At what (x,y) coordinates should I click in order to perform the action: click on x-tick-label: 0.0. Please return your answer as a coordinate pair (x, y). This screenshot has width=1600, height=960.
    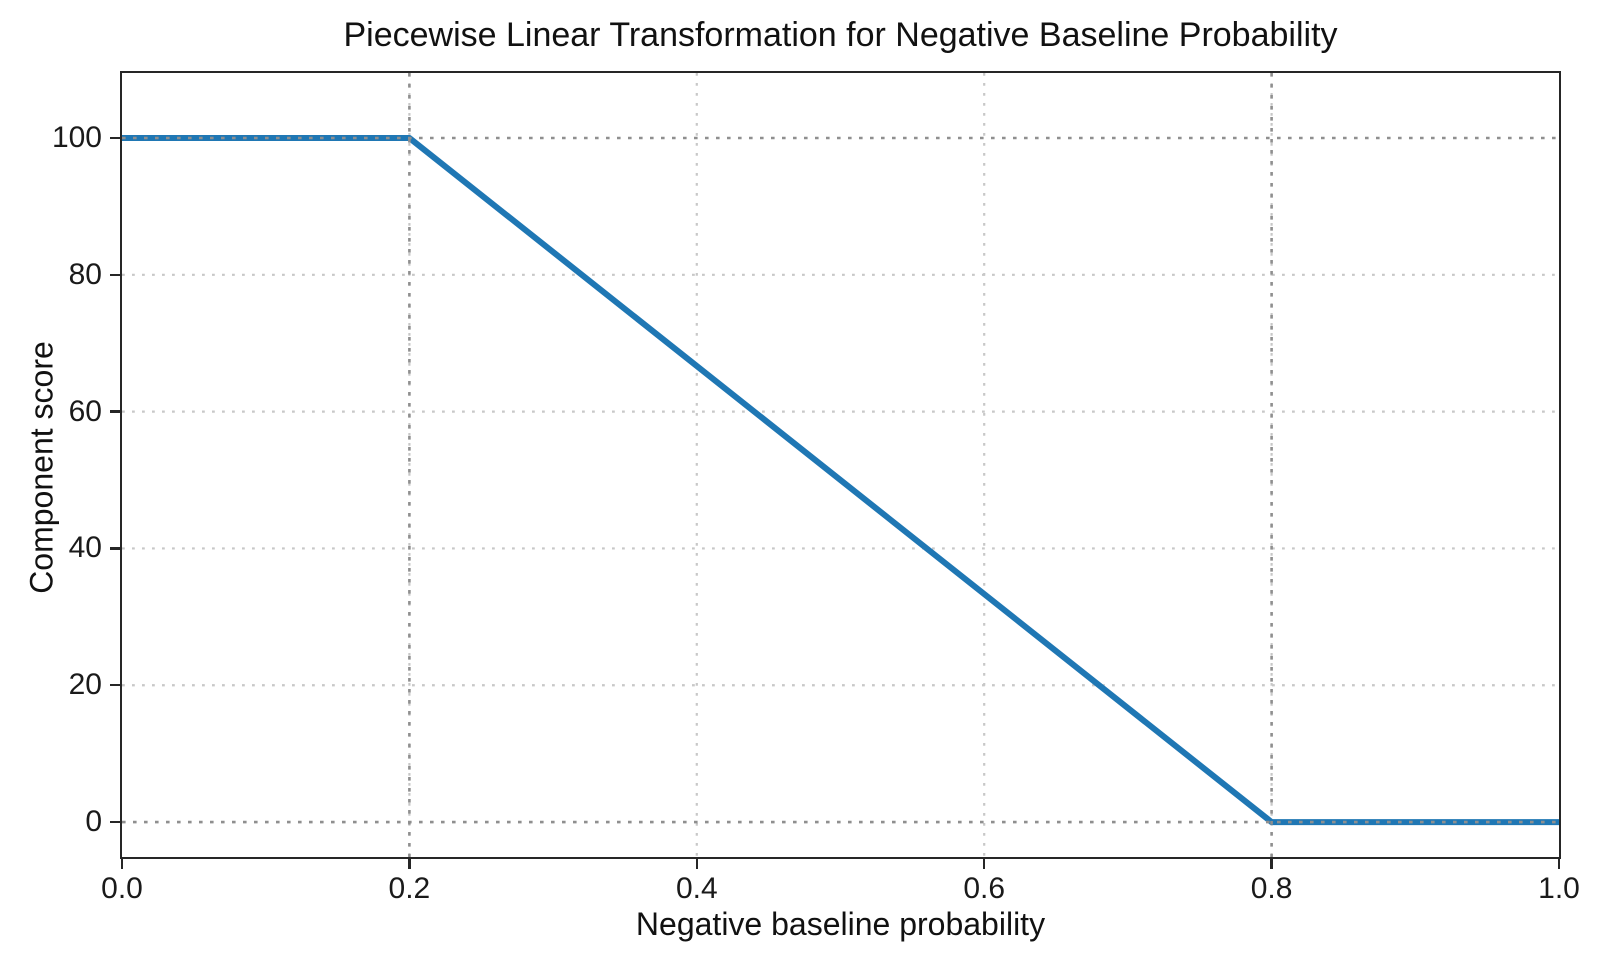
    Looking at the image, I should click on (122, 888).